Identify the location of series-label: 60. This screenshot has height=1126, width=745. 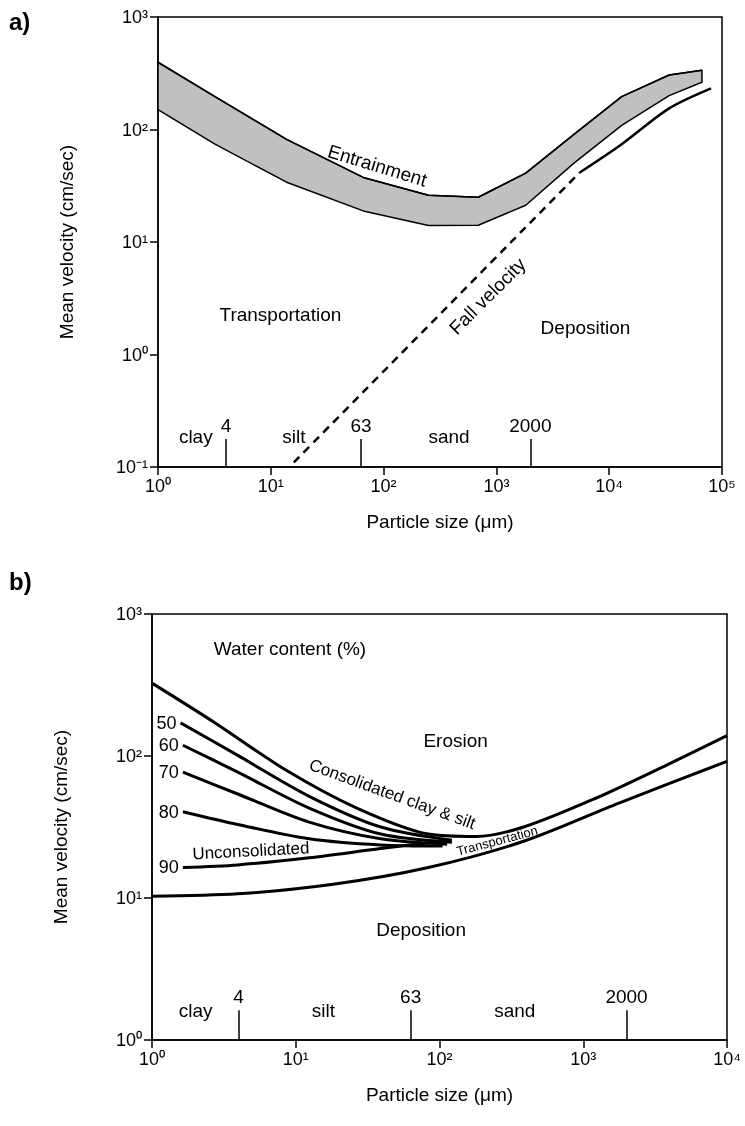
(168, 745).